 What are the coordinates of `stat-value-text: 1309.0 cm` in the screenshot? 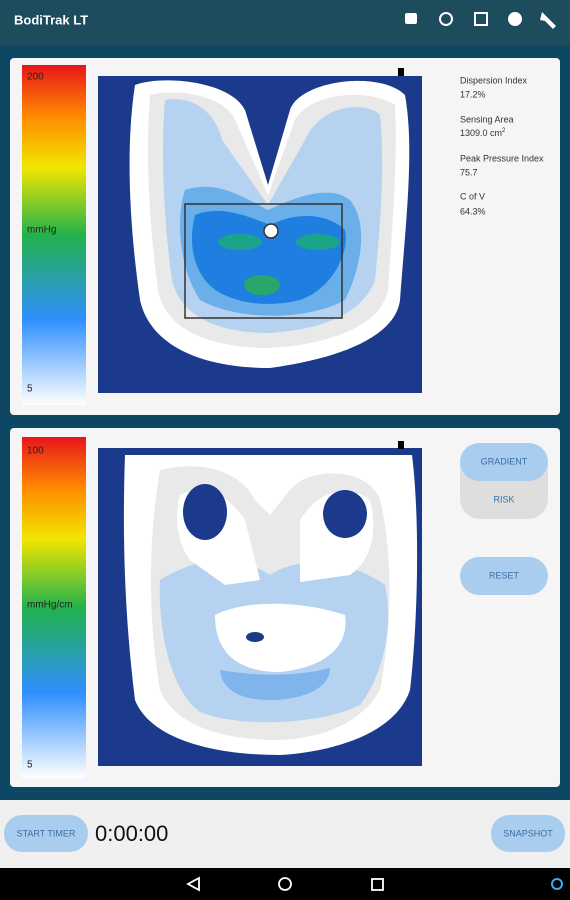 It's located at (481, 133).